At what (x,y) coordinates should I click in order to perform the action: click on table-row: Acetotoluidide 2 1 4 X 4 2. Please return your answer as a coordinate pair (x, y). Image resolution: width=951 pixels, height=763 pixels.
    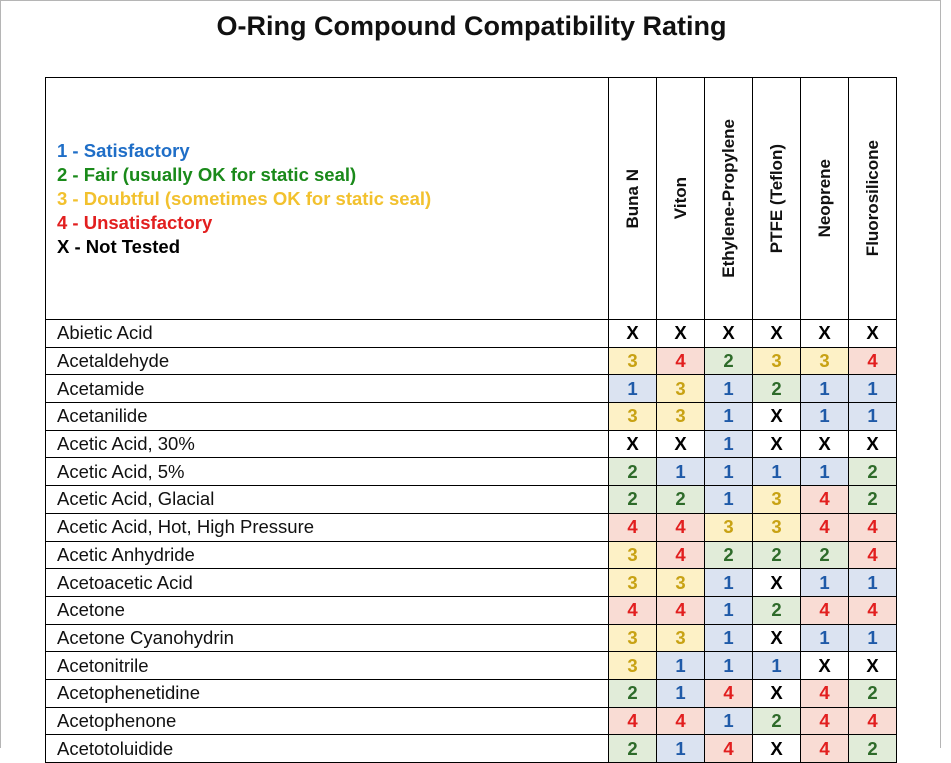
    Looking at the image, I should click on (471, 748).